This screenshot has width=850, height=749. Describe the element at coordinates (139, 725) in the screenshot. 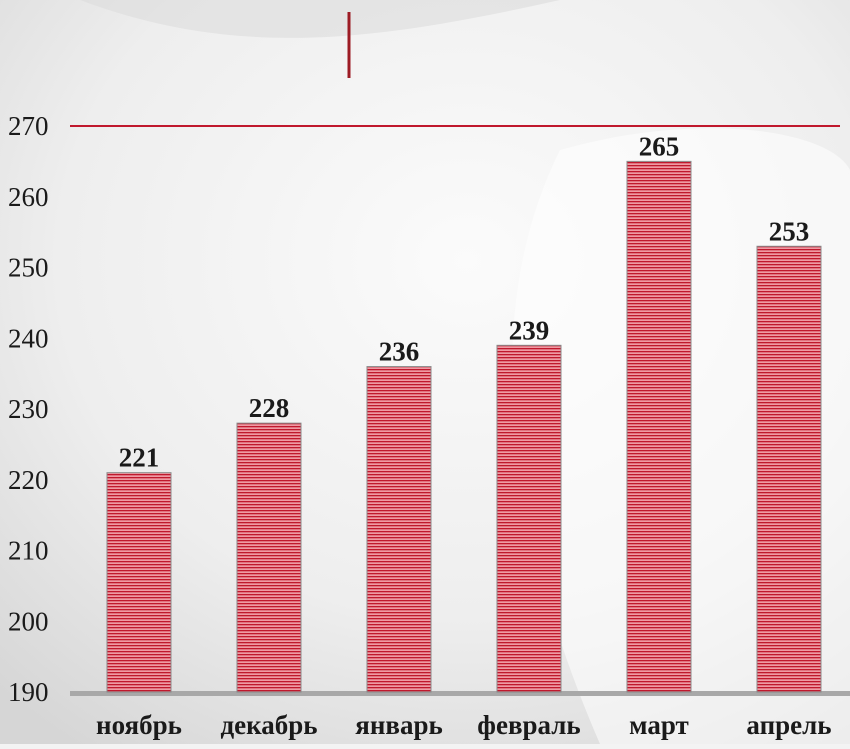

I see `x-category-label: ноябрь` at that location.